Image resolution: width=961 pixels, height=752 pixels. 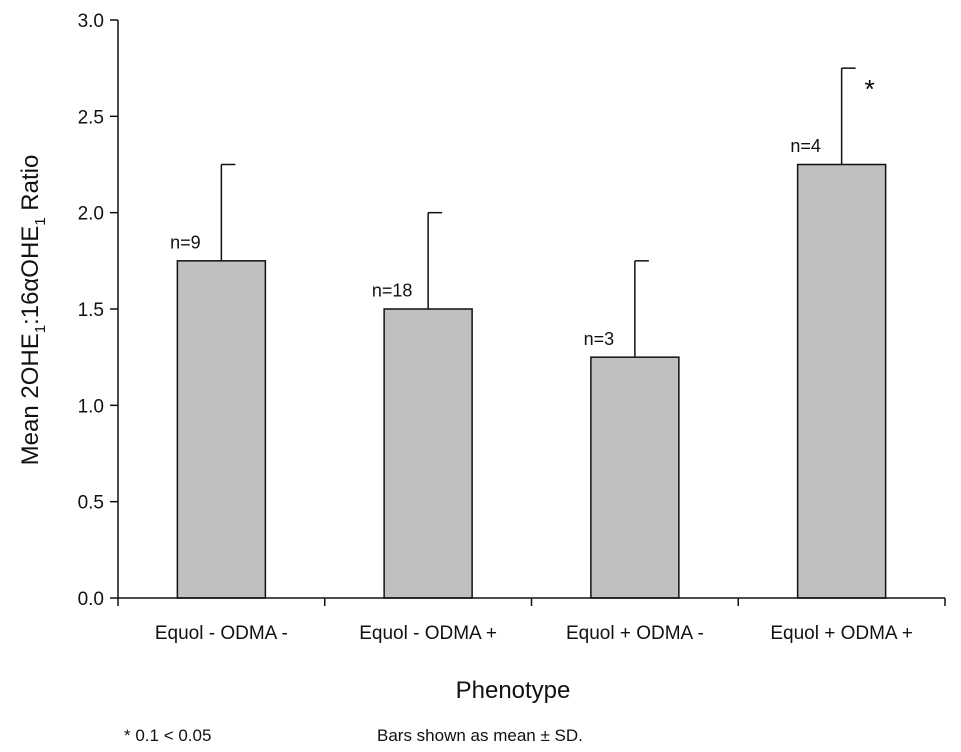 What do you see at coordinates (805, 146) in the screenshot?
I see `sample-size-label: n=4` at bounding box center [805, 146].